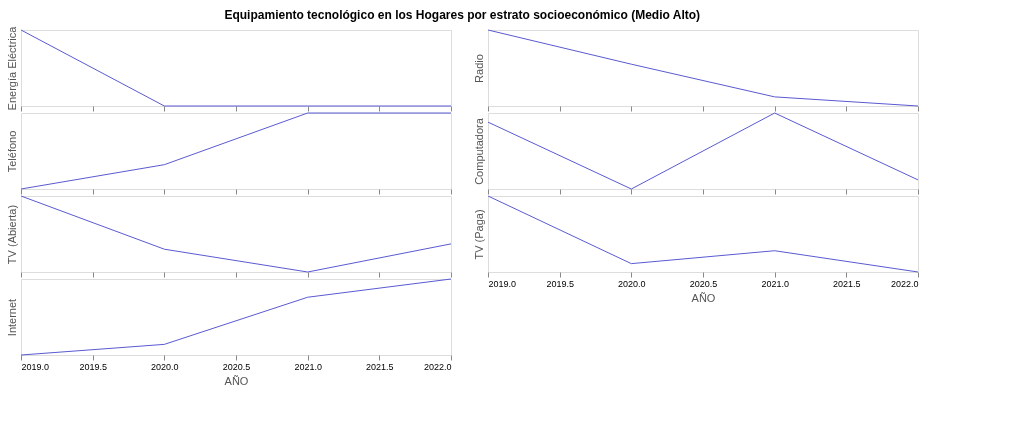 The width and height of the screenshot is (1022, 431). Describe the element at coordinates (11, 234) in the screenshot. I see `y-axis-title: TV (Abierta)` at that location.